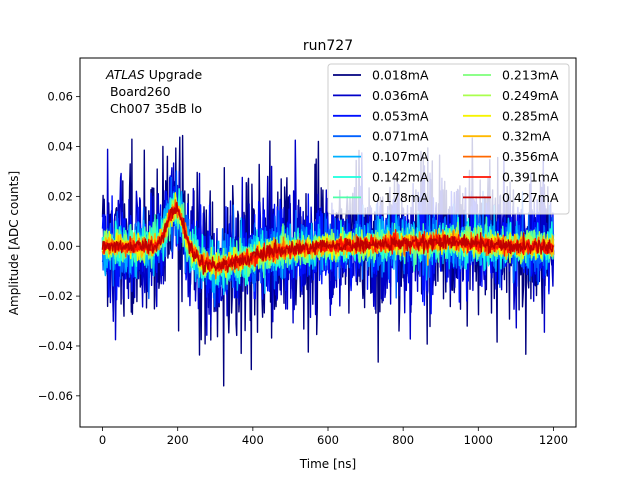  Describe the element at coordinates (553, 440) in the screenshot. I see `x-tick-label: 1200` at that location.